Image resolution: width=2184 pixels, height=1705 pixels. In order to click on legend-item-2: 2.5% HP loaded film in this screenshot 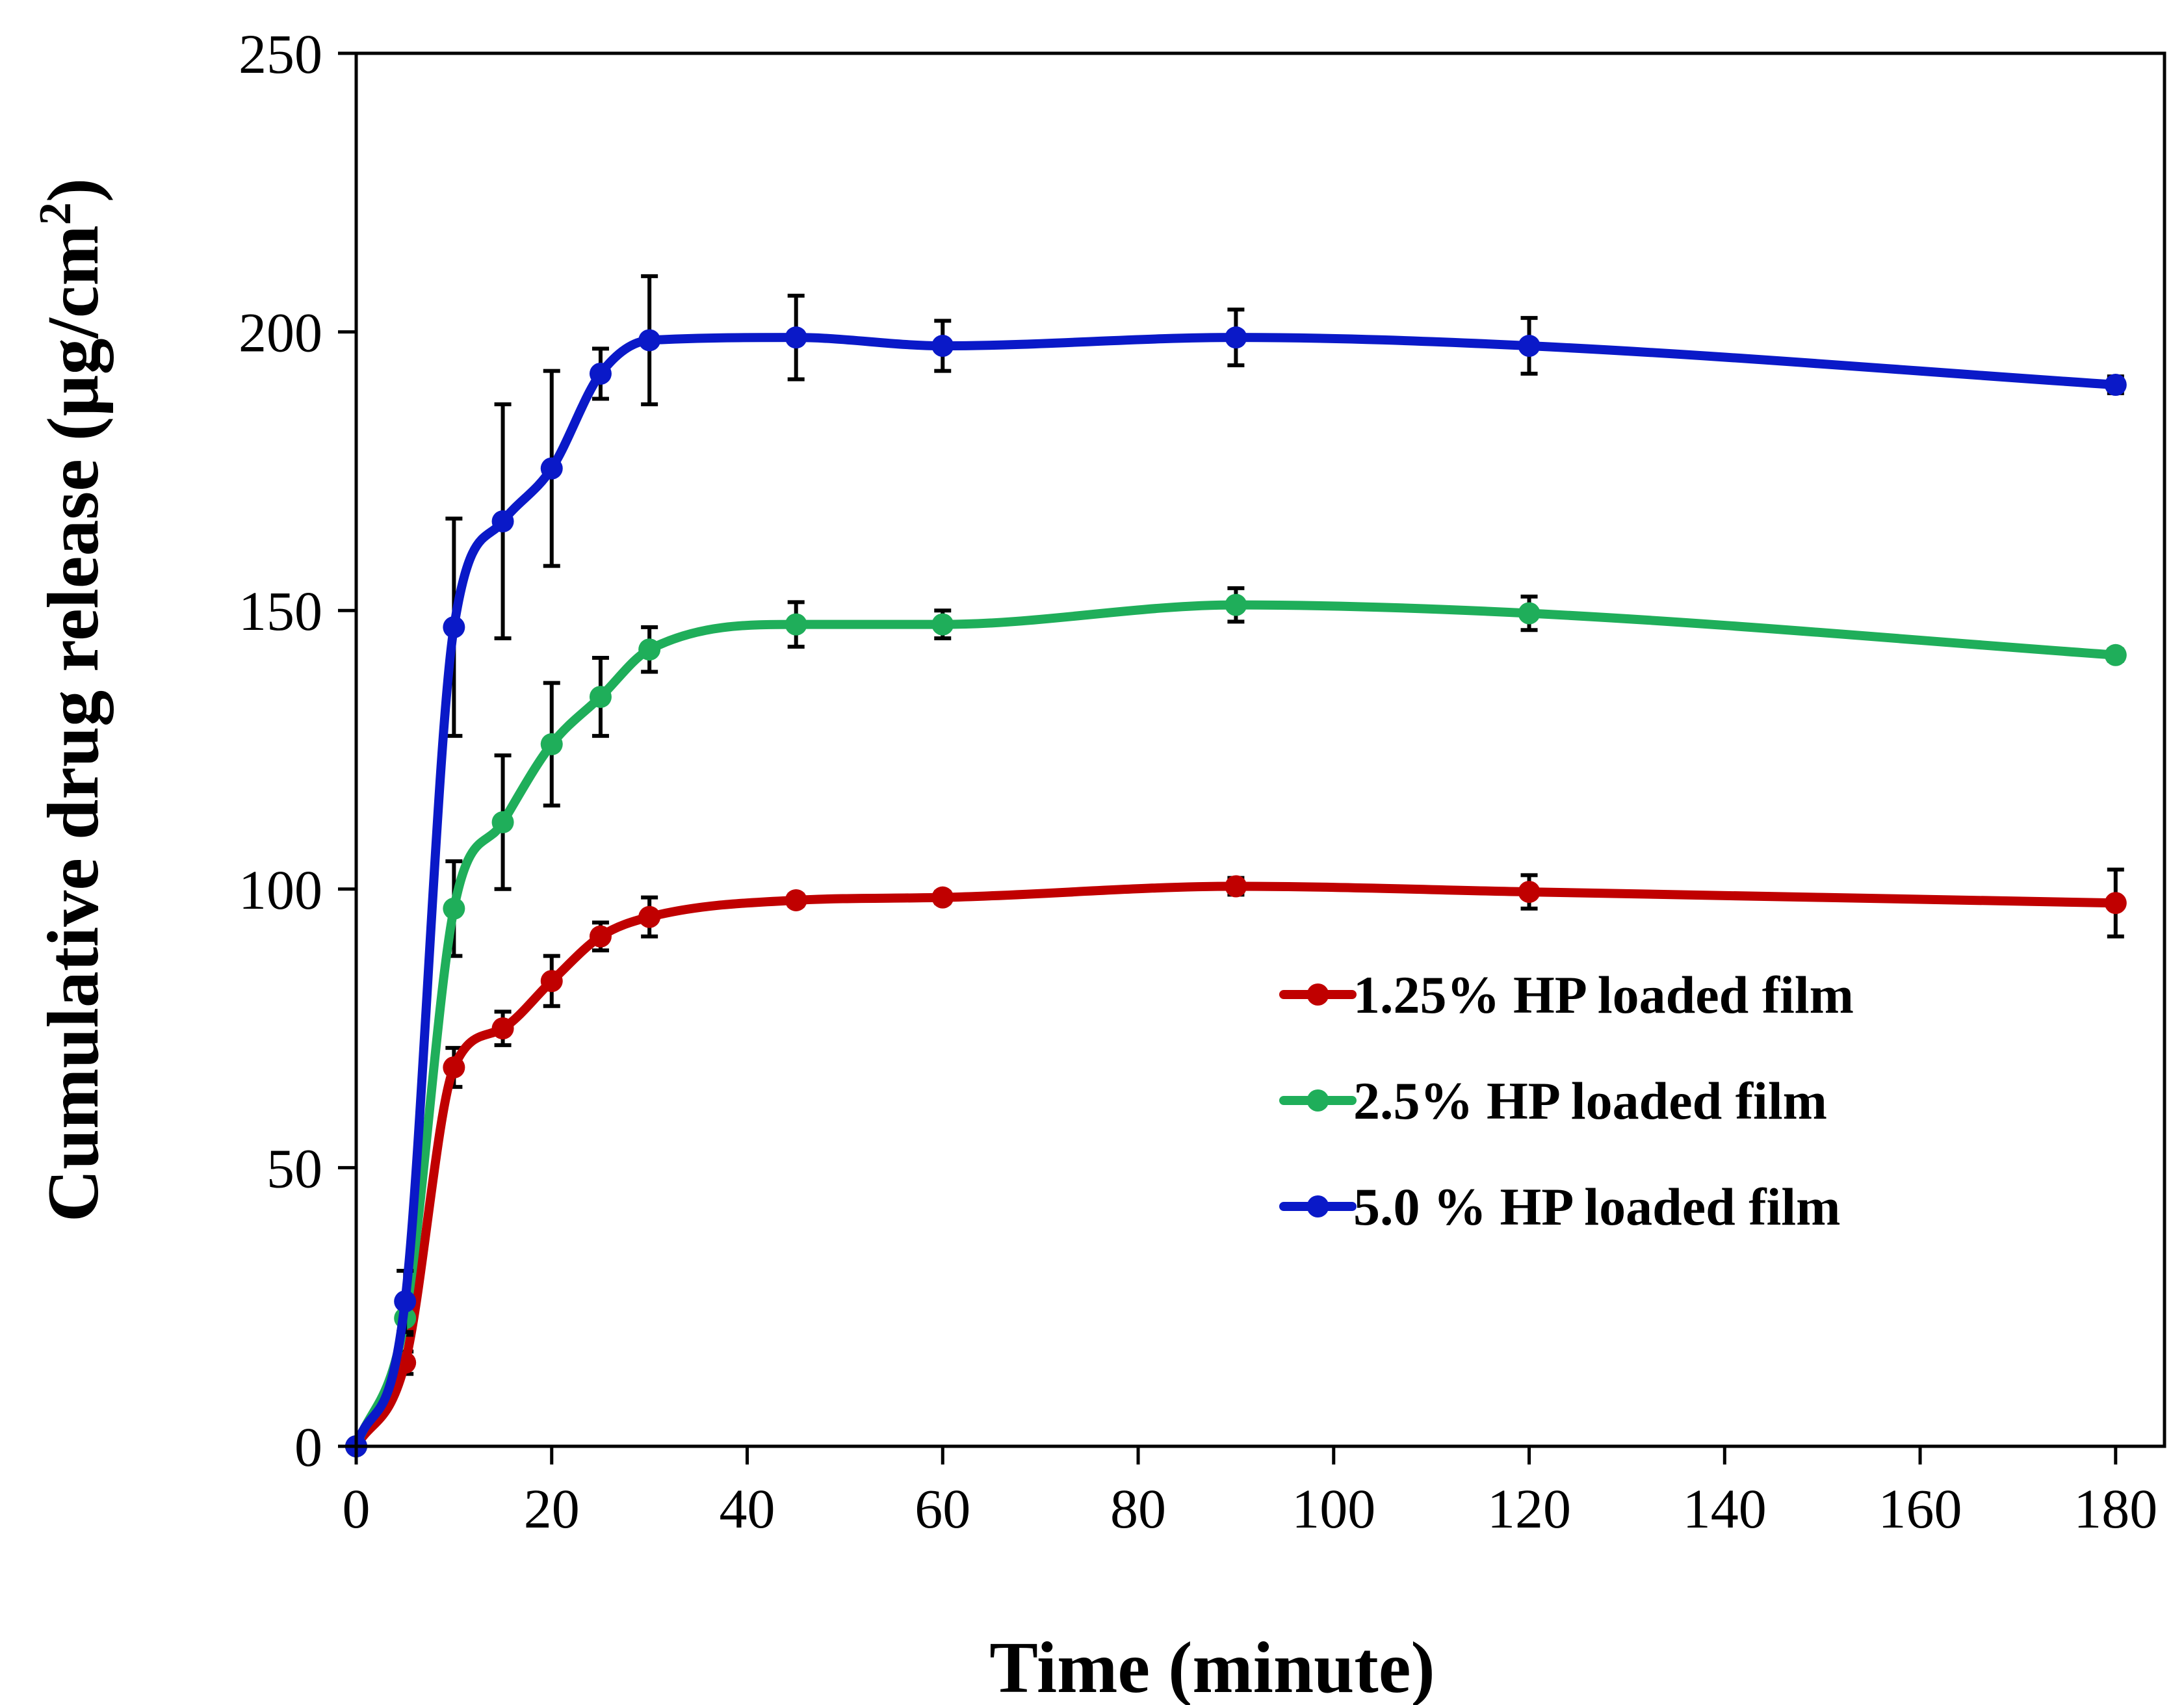, I will do `click(1553, 1100)`.